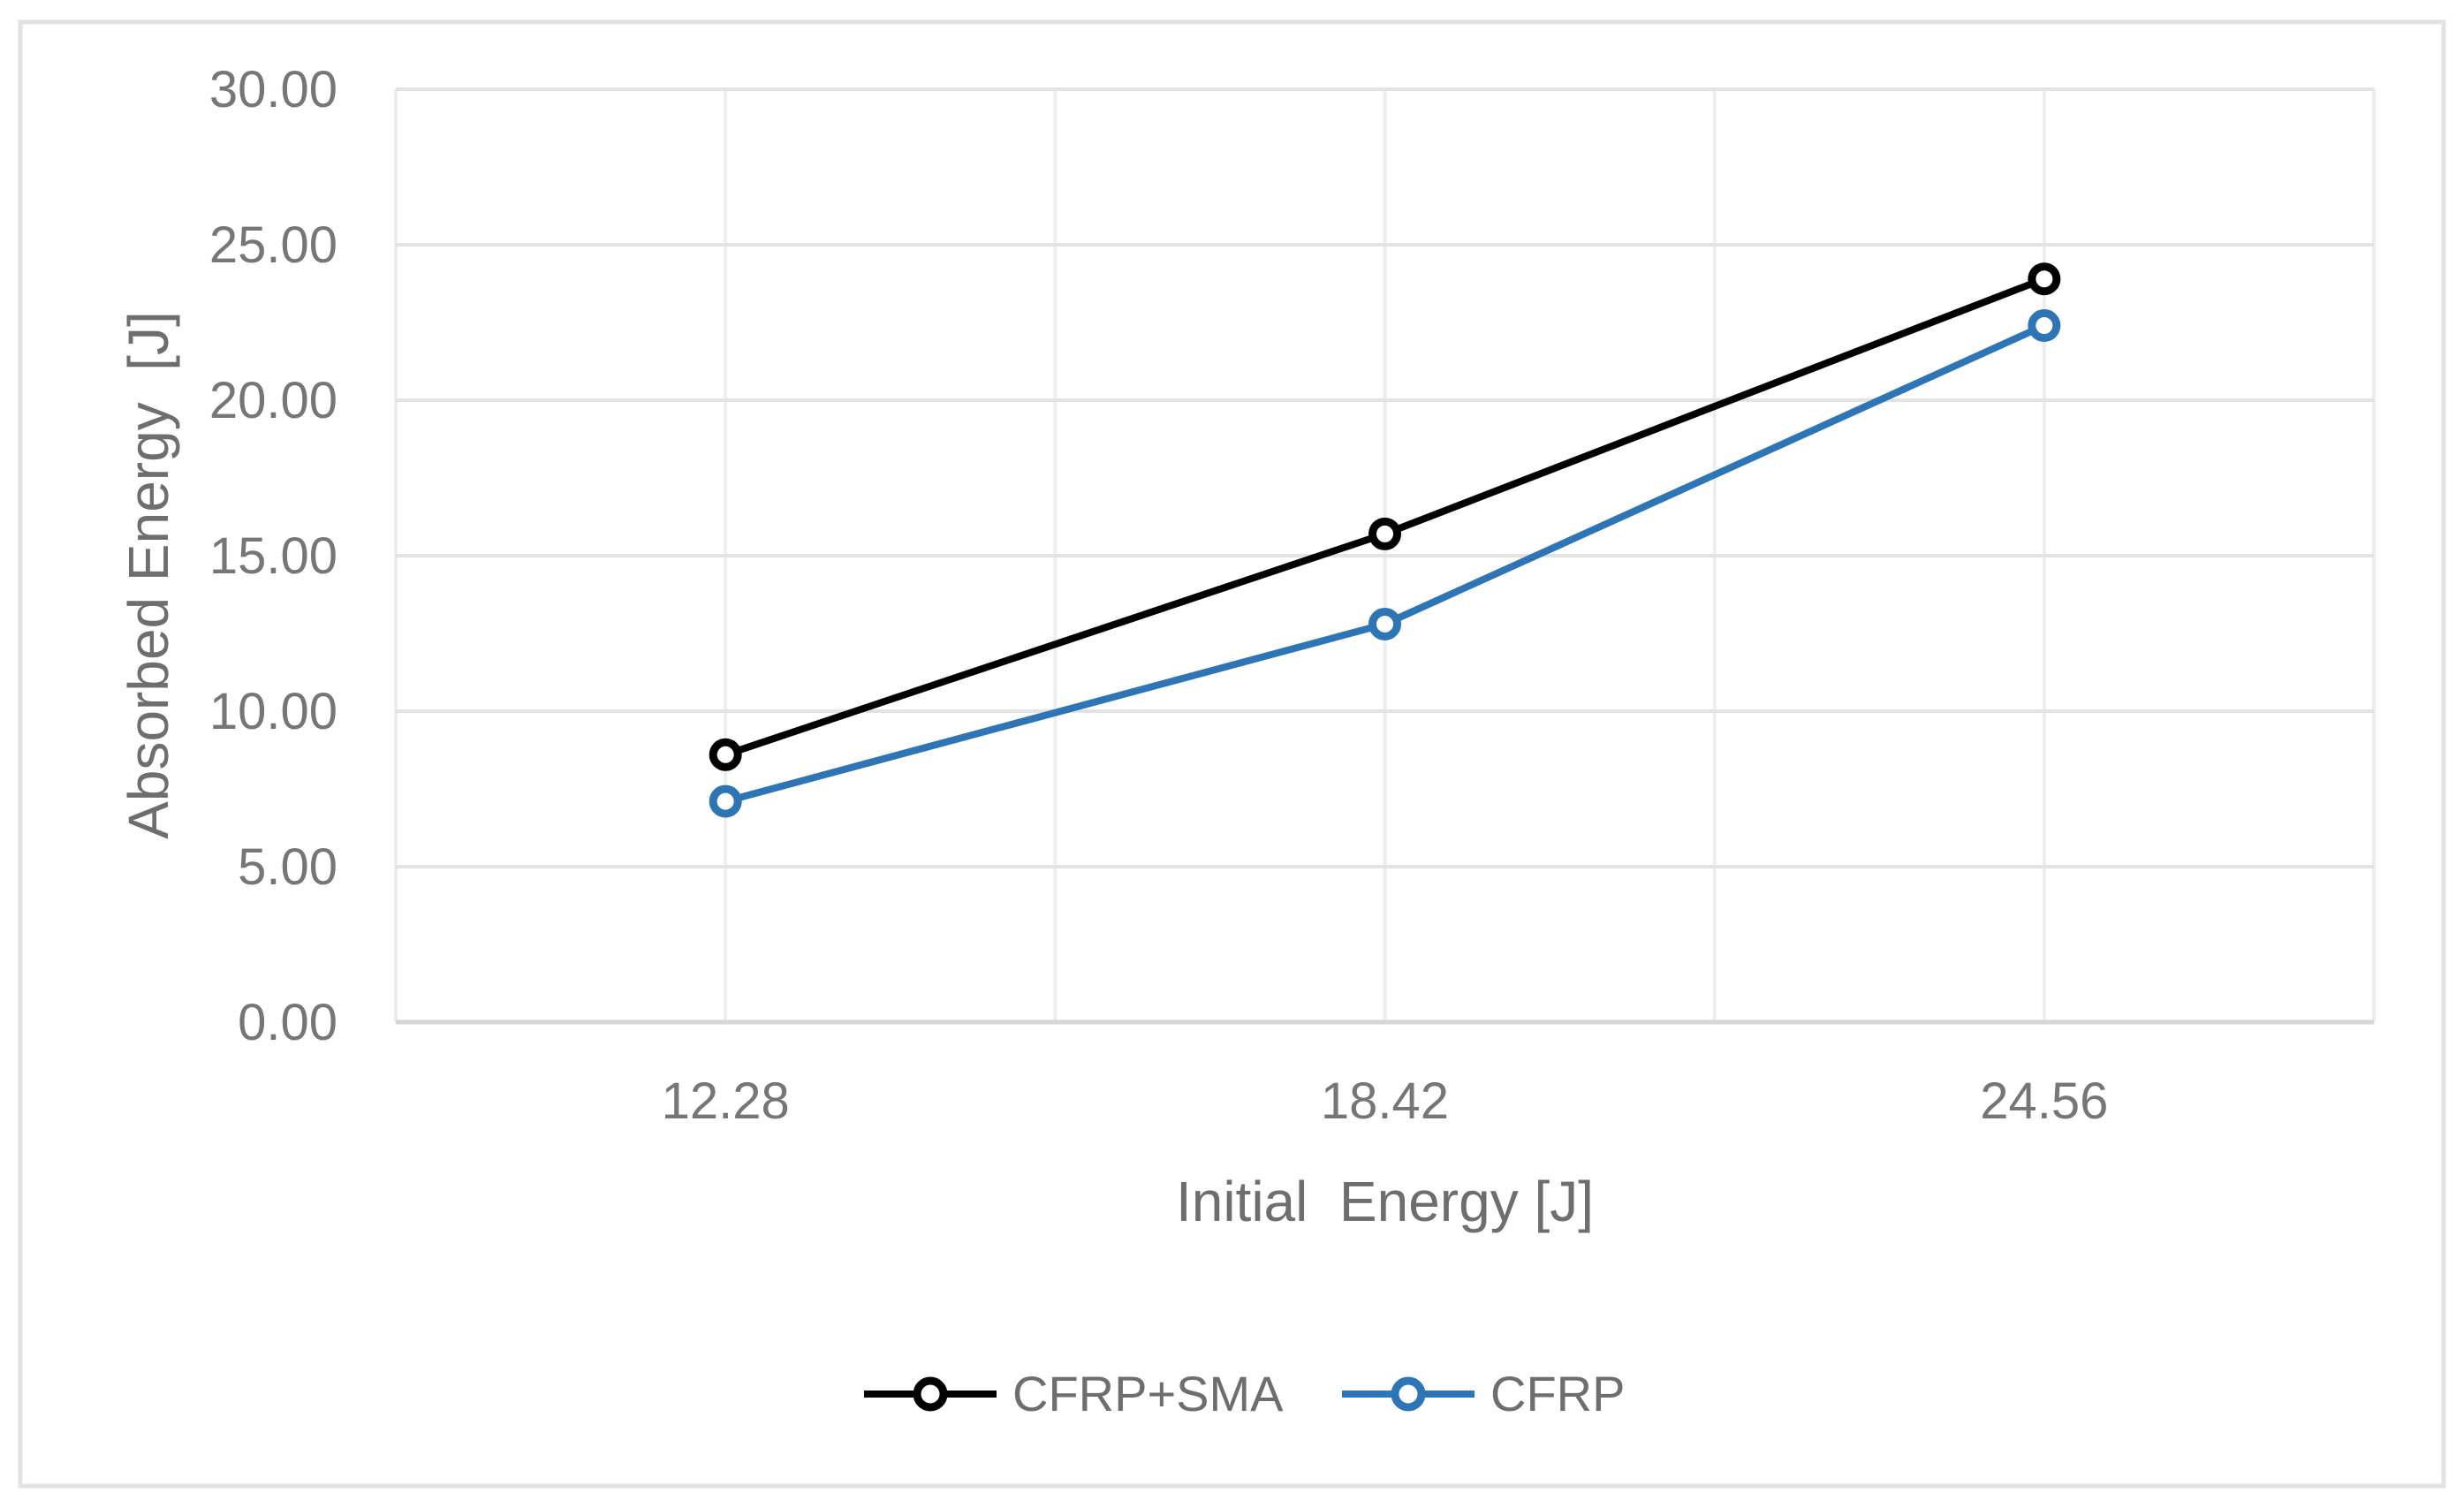 Image resolution: width=2464 pixels, height=1508 pixels. I want to click on y-tick-label: 30.00, so click(273, 89).